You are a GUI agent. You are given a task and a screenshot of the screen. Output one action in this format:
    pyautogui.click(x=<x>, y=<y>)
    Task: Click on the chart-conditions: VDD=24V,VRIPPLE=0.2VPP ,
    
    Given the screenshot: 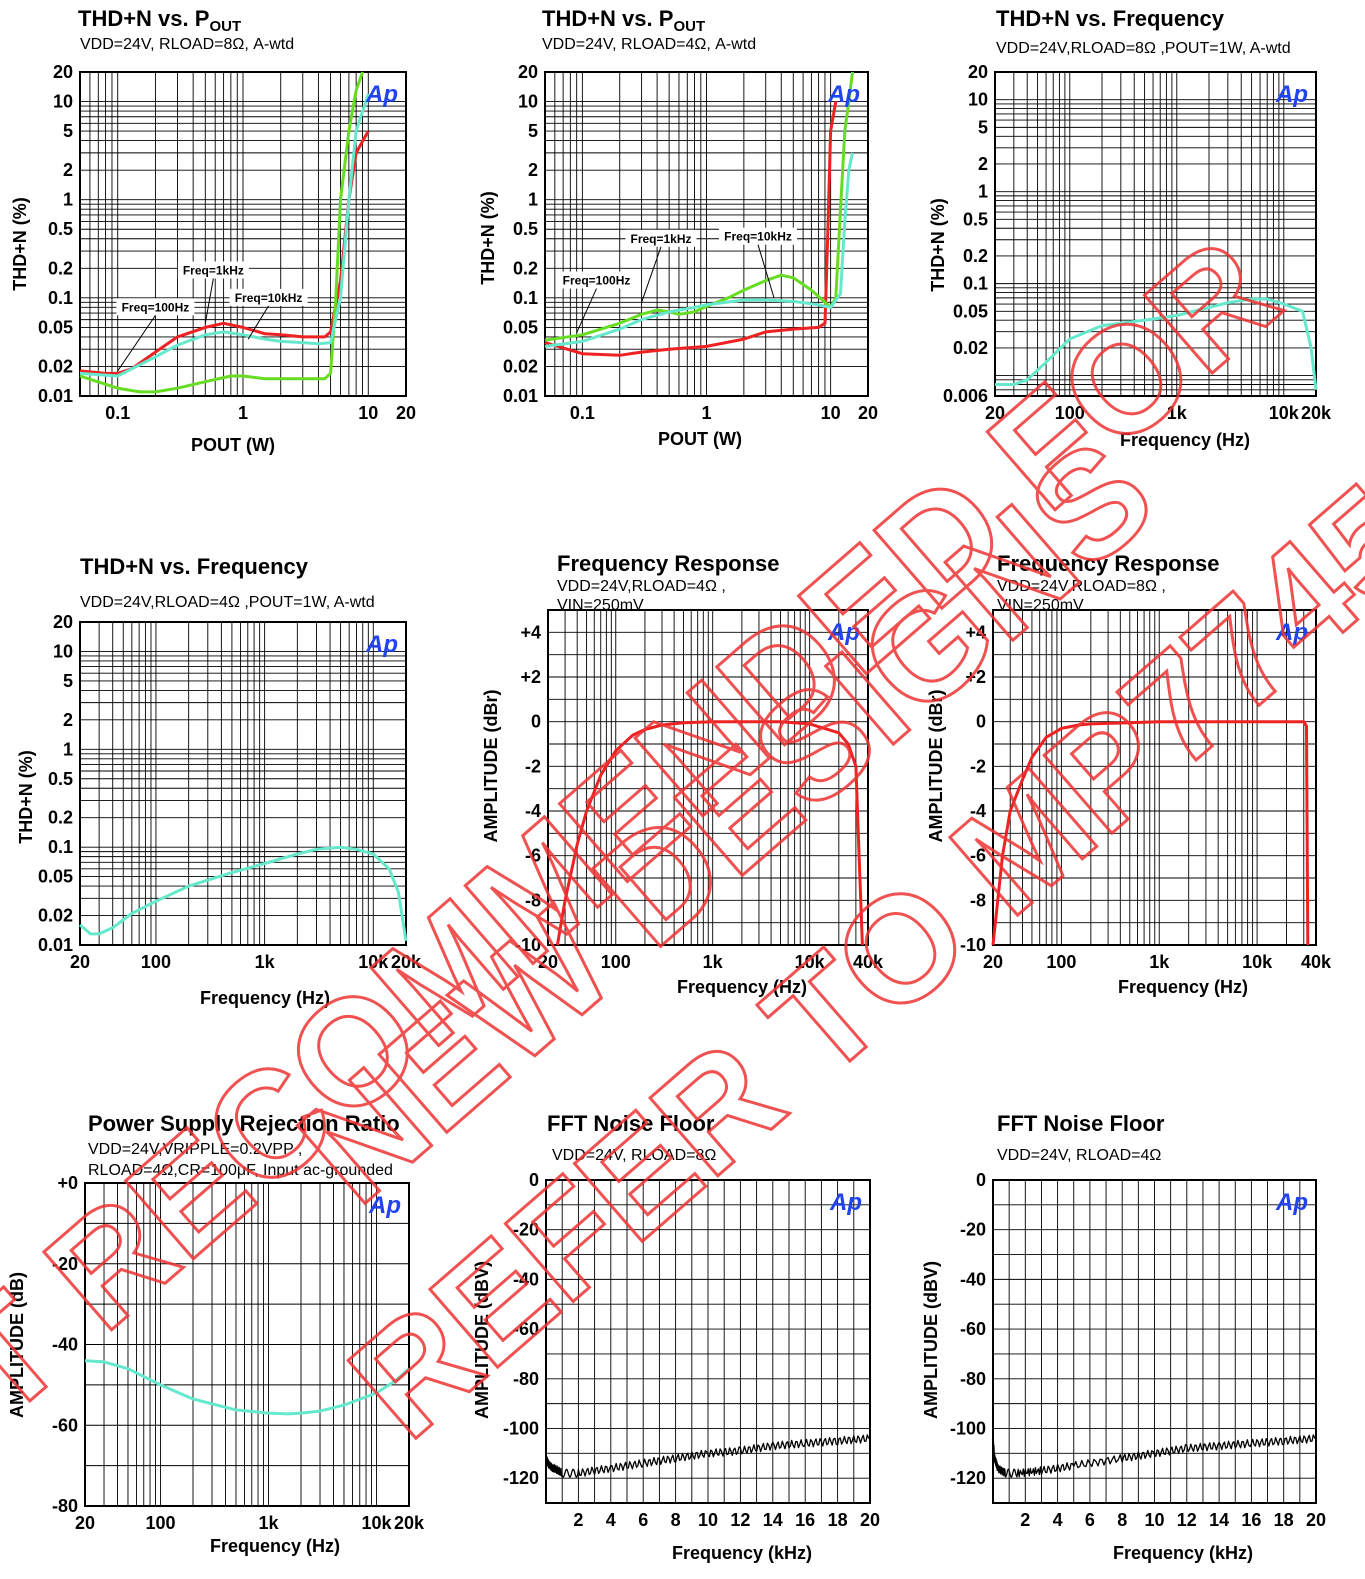 What is the action you would take?
    pyautogui.click(x=195, y=1149)
    